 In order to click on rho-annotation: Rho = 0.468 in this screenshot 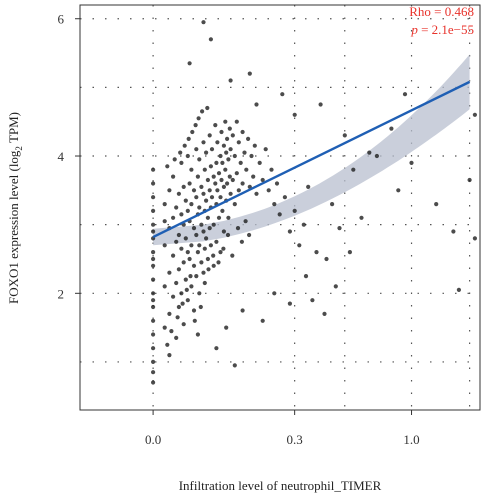, I will do `click(441, 11)`.